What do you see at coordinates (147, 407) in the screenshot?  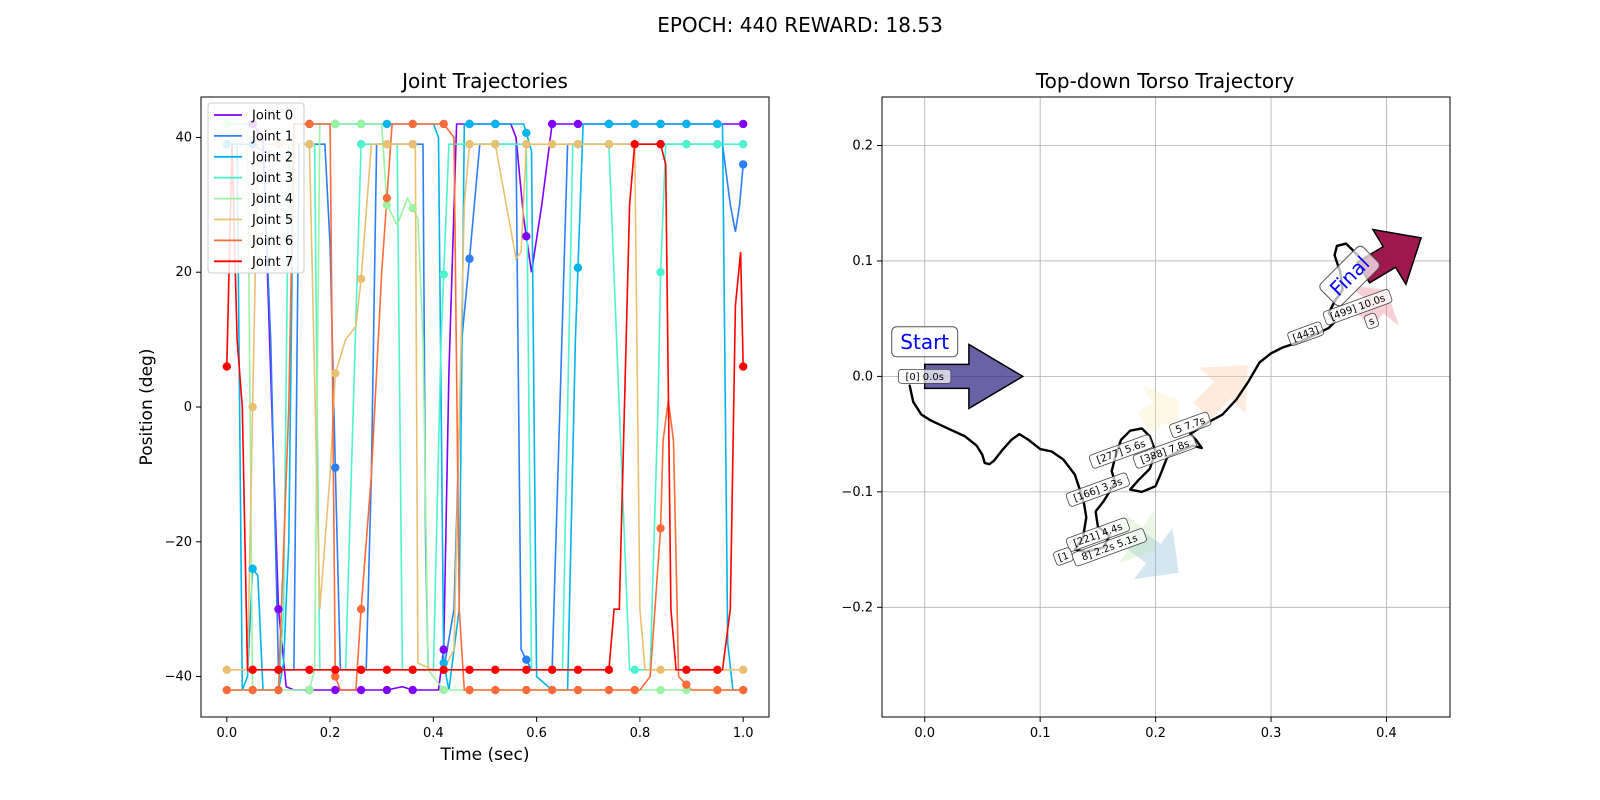 I see `left-y-axis-label: Position (deg)` at bounding box center [147, 407].